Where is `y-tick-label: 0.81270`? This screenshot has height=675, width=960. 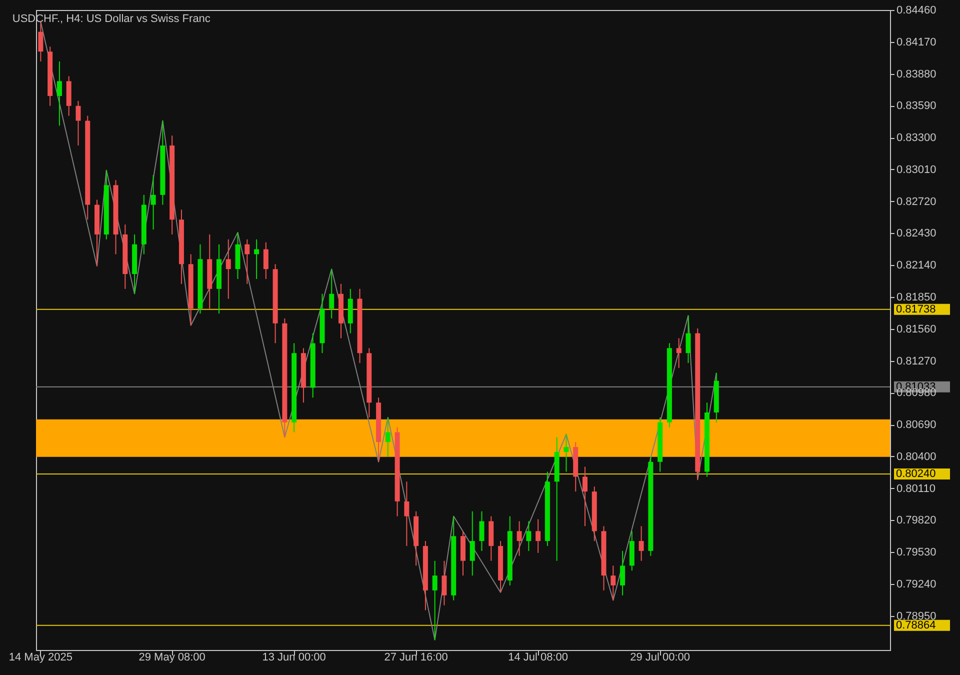
y-tick-label: 0.81270 is located at coordinates (916, 361).